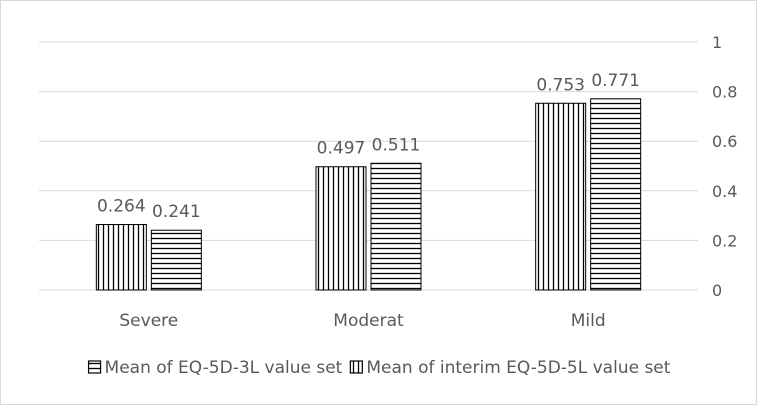 This screenshot has height=406, width=757. I want to click on y-tick-label: 0.4, so click(724, 191).